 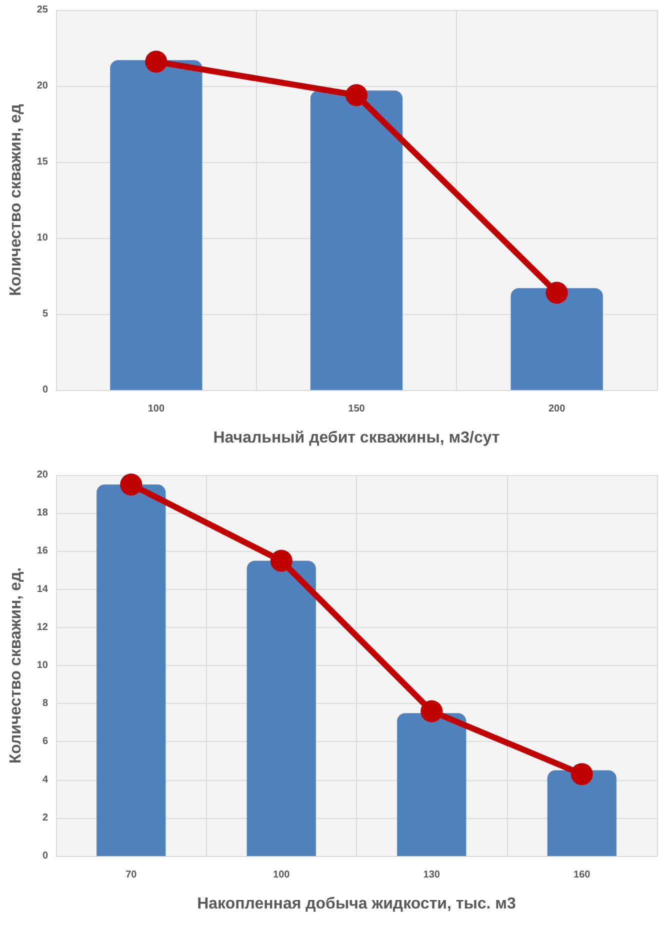 I want to click on y-tick-label: 5, so click(x=45, y=314).